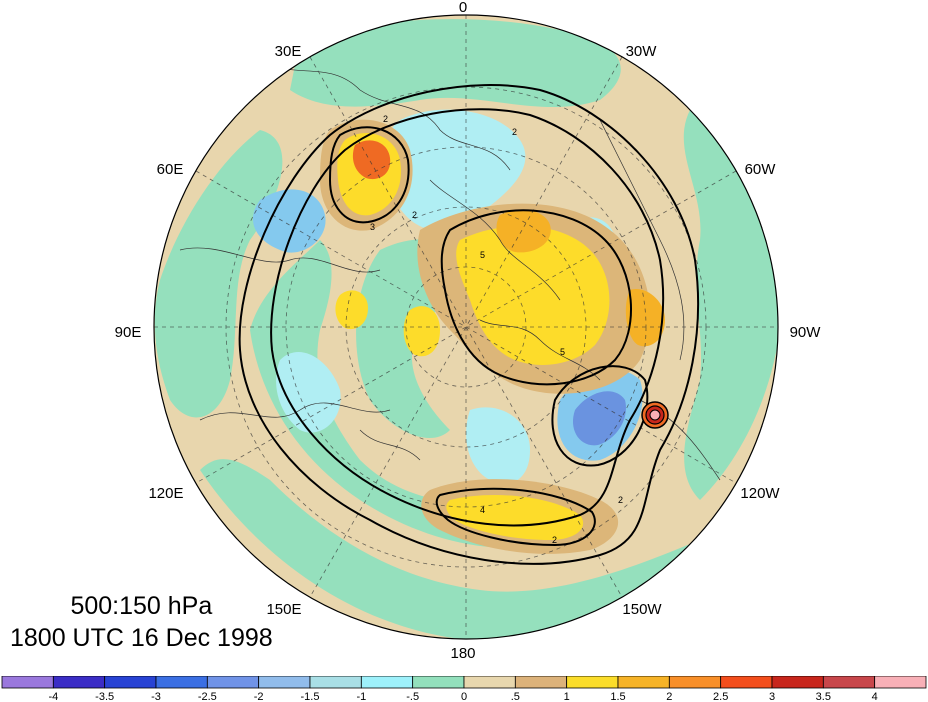  What do you see at coordinates (351, 310) in the screenshot?
I see `region-positive-siberia` at bounding box center [351, 310].